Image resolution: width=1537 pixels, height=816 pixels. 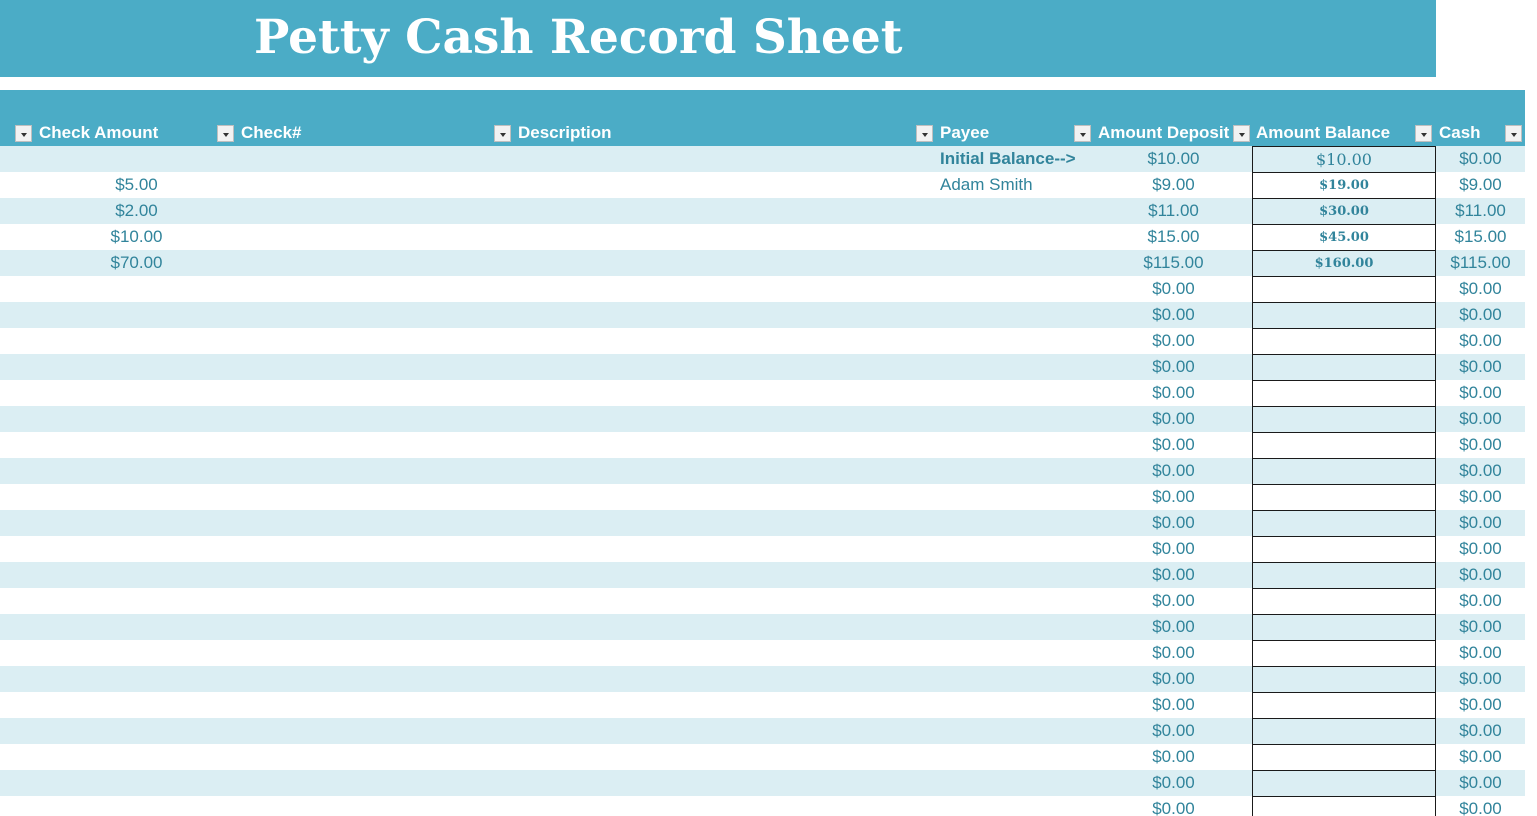 I want to click on amount-deposit-cell: $11.00, so click(x=1173, y=210).